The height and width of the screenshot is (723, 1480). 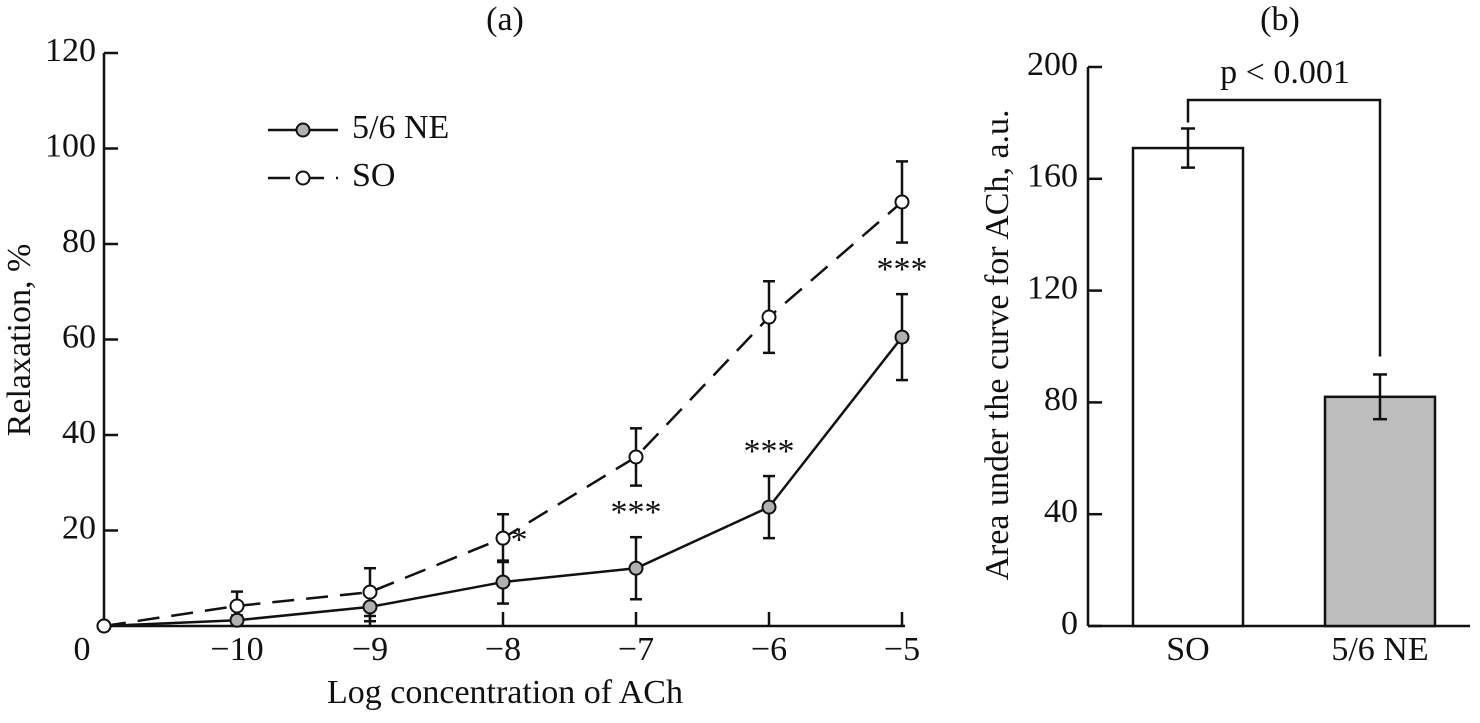 I want to click on y-tick-label: 0, so click(x=1069, y=623).